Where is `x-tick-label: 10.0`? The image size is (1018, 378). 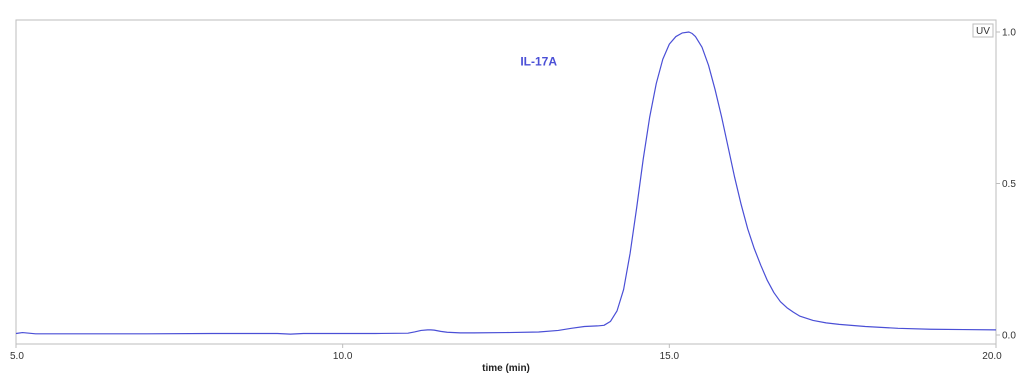
x-tick-label: 10.0 is located at coordinates (343, 356).